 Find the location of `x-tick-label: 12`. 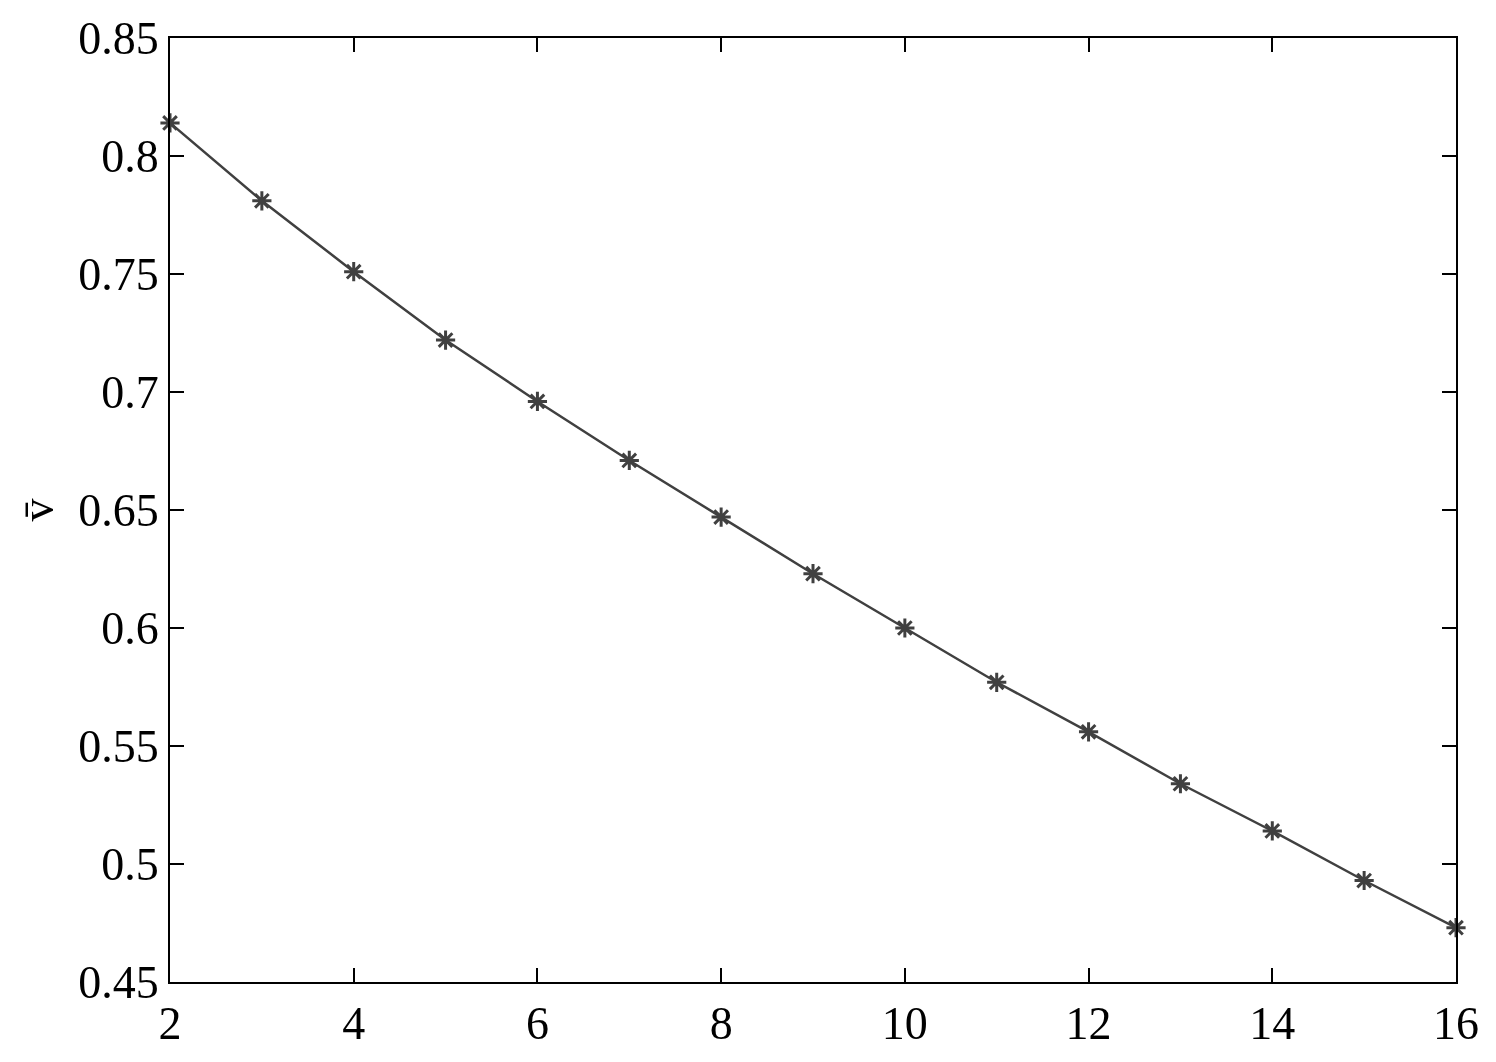

x-tick-label: 12 is located at coordinates (1088, 1024).